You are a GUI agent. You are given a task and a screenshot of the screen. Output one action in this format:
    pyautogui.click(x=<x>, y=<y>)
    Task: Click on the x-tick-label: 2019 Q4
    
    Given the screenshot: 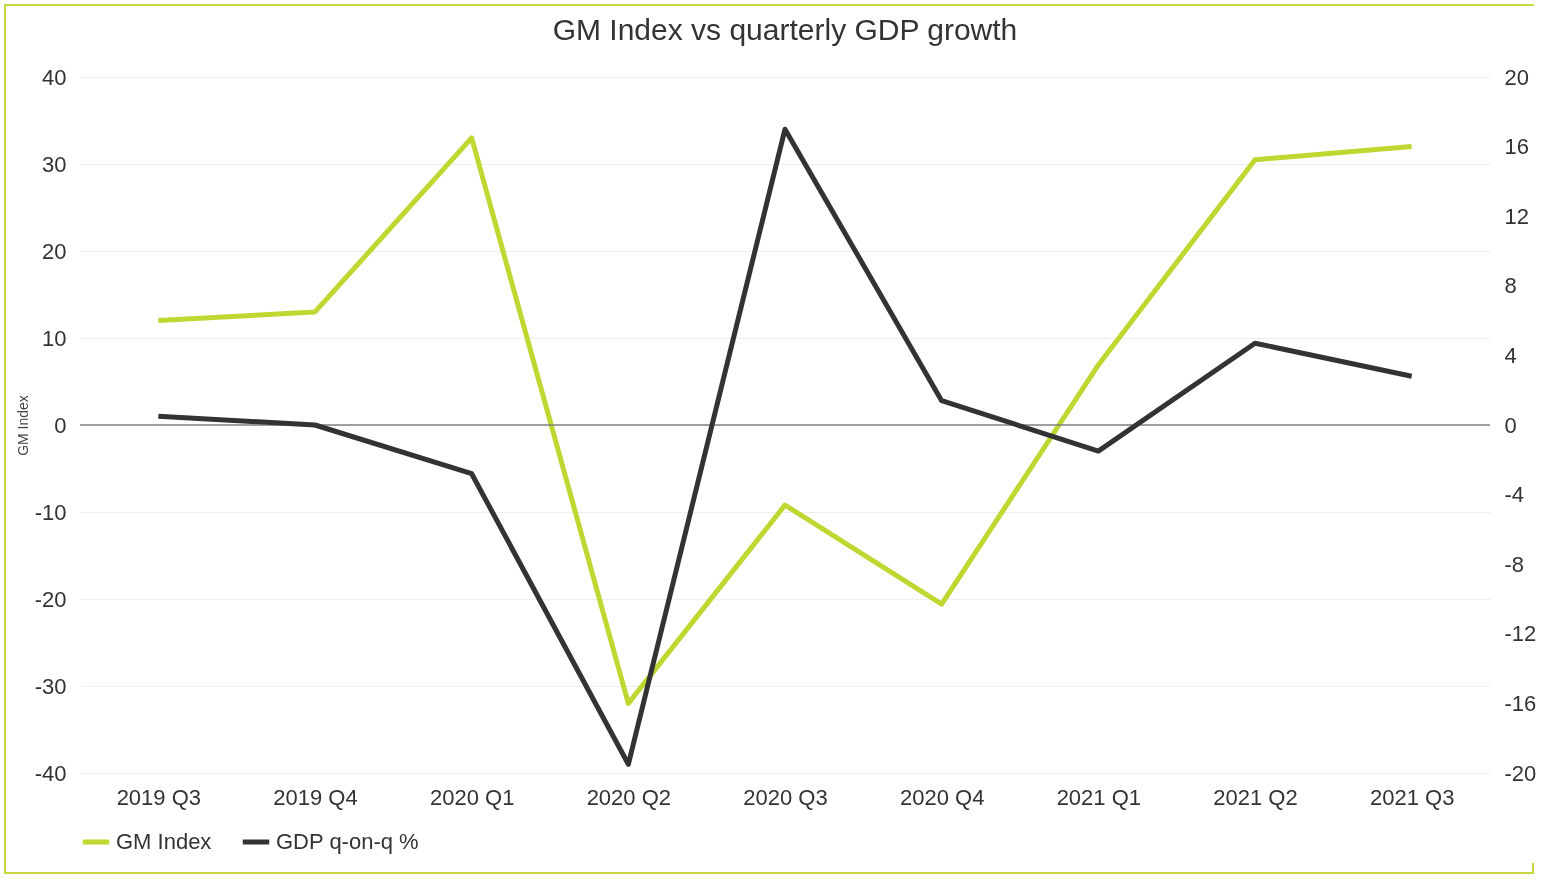 What is the action you would take?
    pyautogui.click(x=315, y=797)
    